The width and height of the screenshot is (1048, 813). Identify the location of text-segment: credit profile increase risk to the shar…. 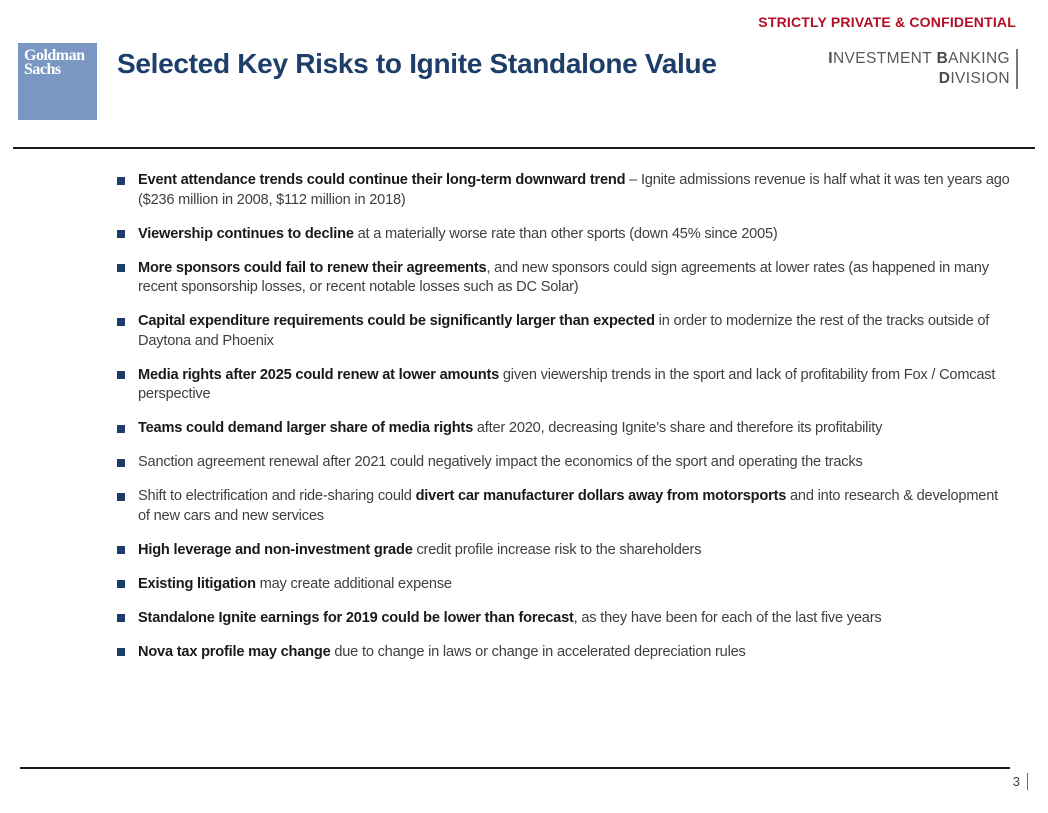
(557, 549).